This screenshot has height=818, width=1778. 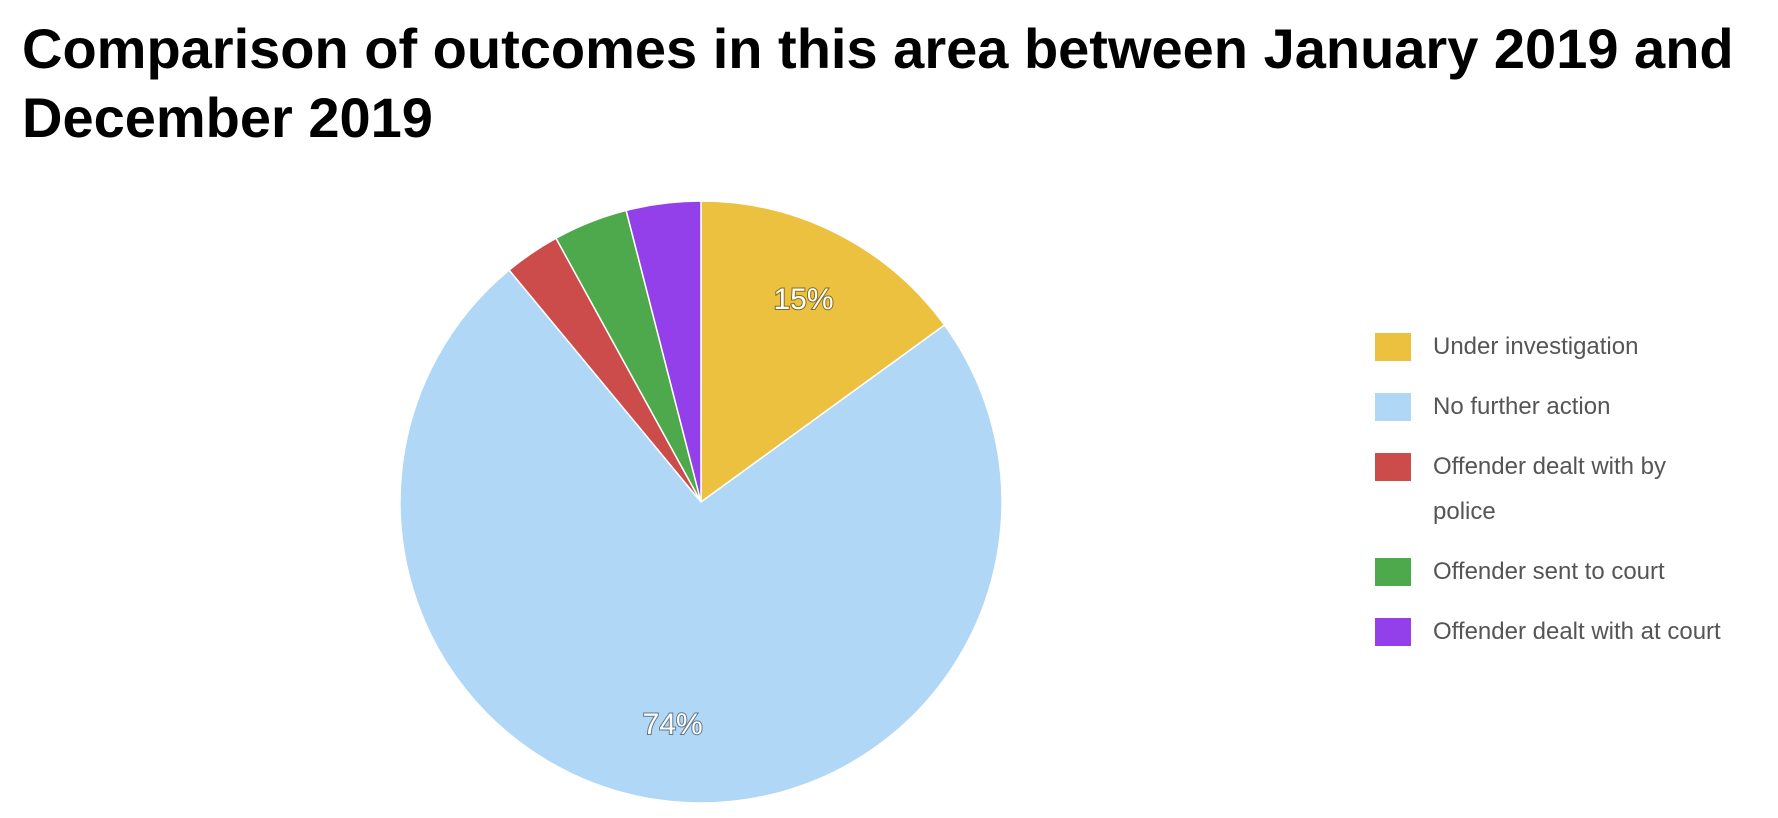 What do you see at coordinates (803, 299) in the screenshot?
I see `slice-label: 15%` at bounding box center [803, 299].